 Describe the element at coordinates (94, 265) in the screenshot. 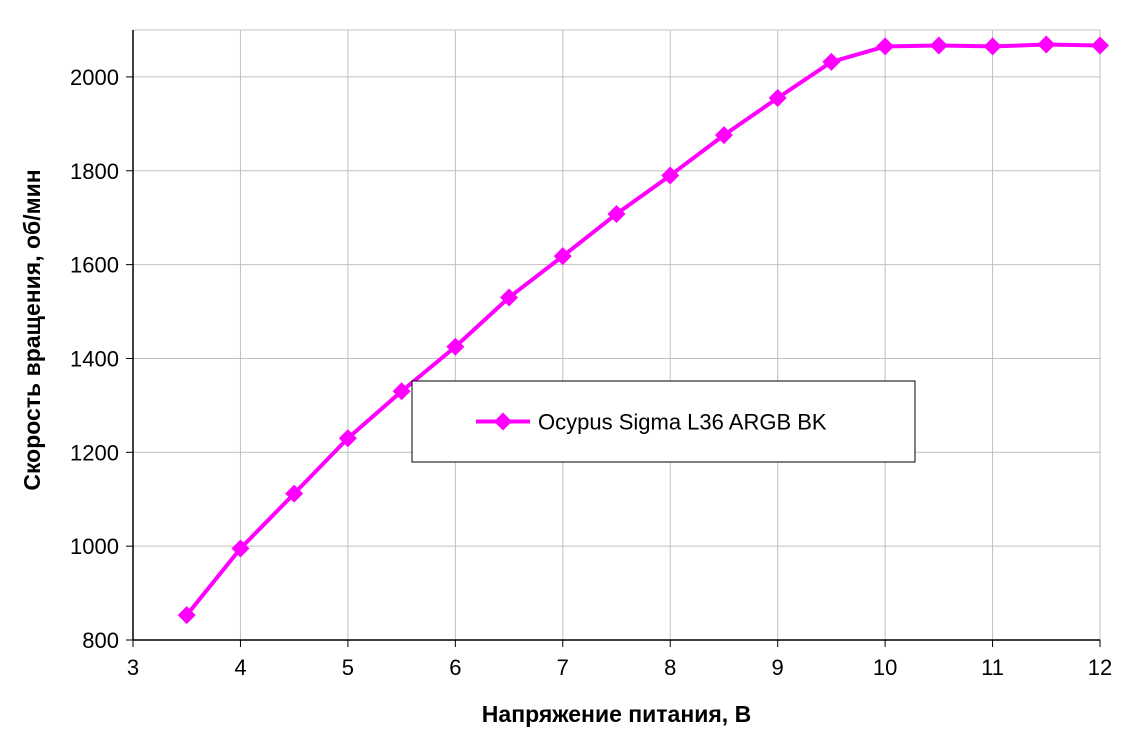

I see `y-tick-label: 1600` at that location.